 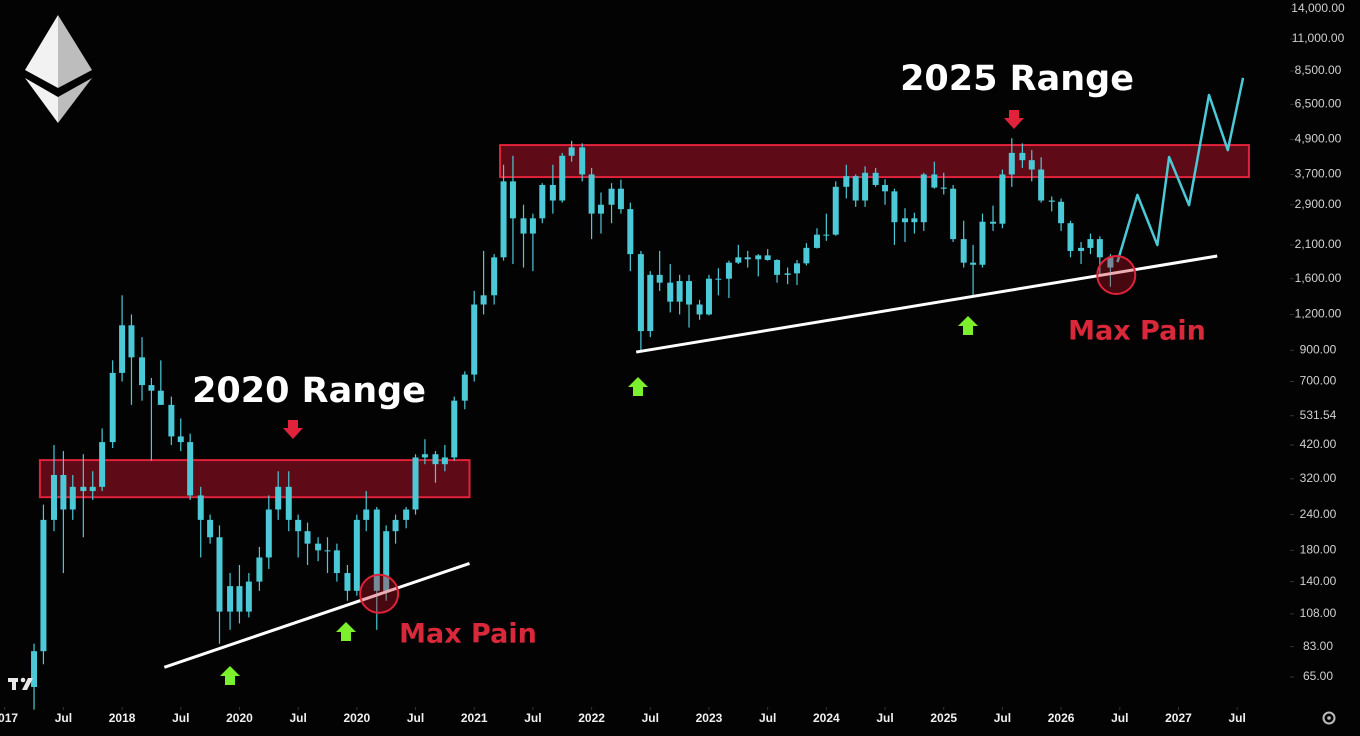 What do you see at coordinates (1318, 139) in the screenshot?
I see `y-tick-label: 4,900.00` at bounding box center [1318, 139].